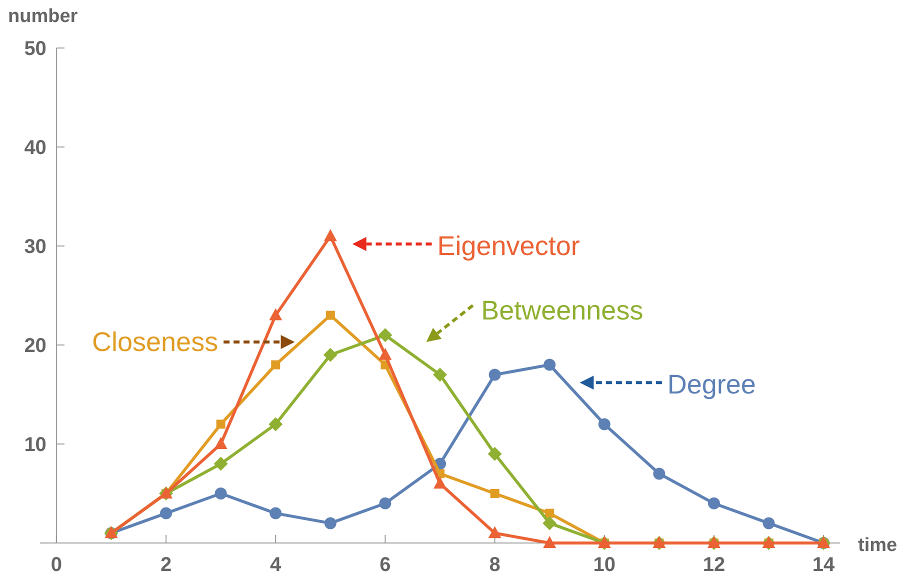  Describe the element at coordinates (385, 565) in the screenshot. I see `x-tick-label: 6` at that location.